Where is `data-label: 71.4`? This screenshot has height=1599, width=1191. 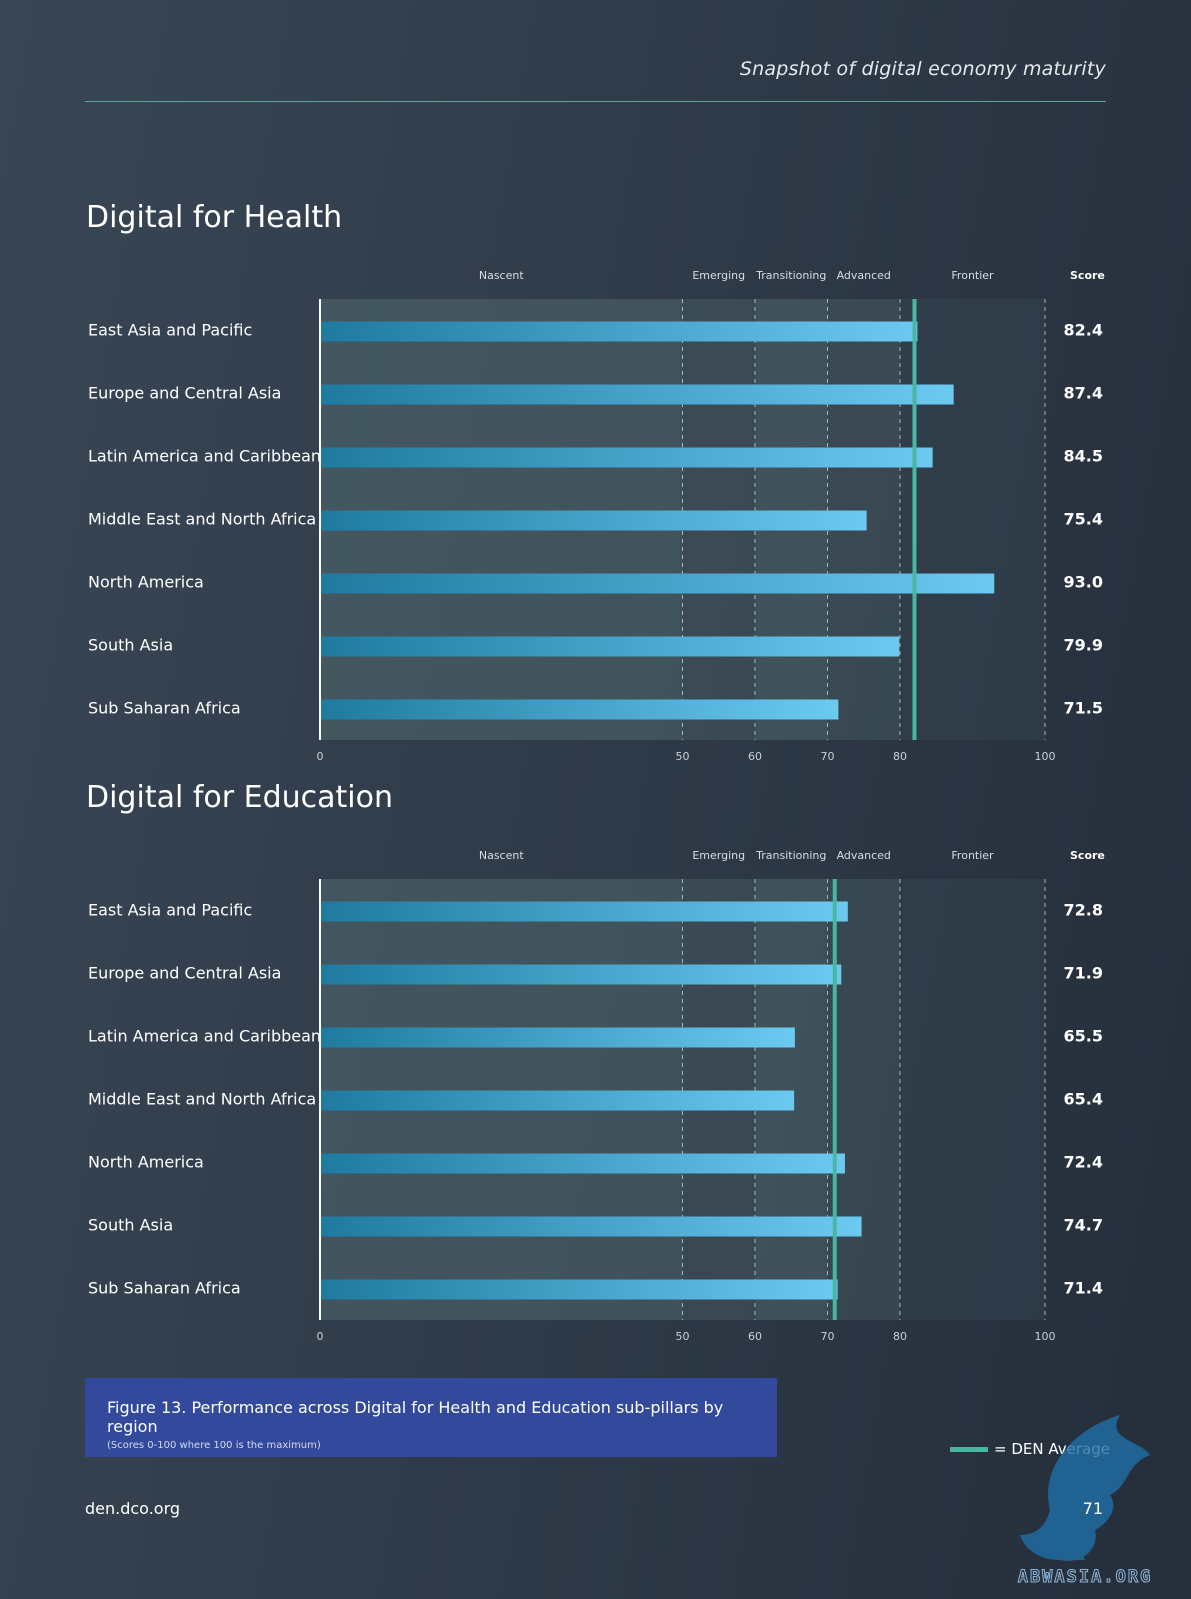 data-label: 71.4 is located at coordinates (1083, 1288).